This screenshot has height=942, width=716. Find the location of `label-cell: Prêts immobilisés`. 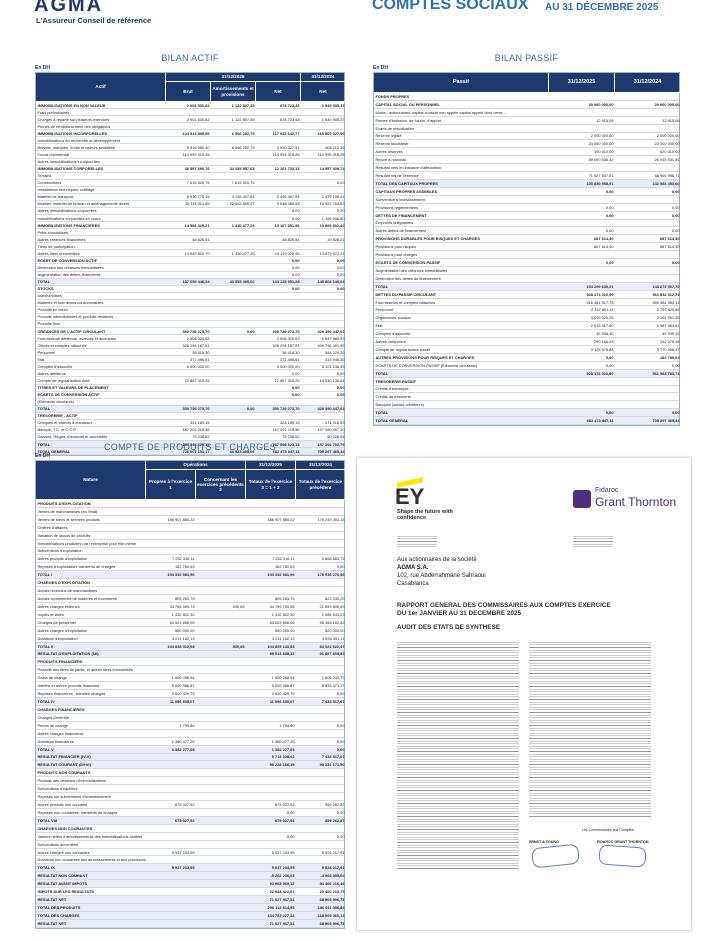

label-cell: Prêts immobilisés is located at coordinates (52, 232).